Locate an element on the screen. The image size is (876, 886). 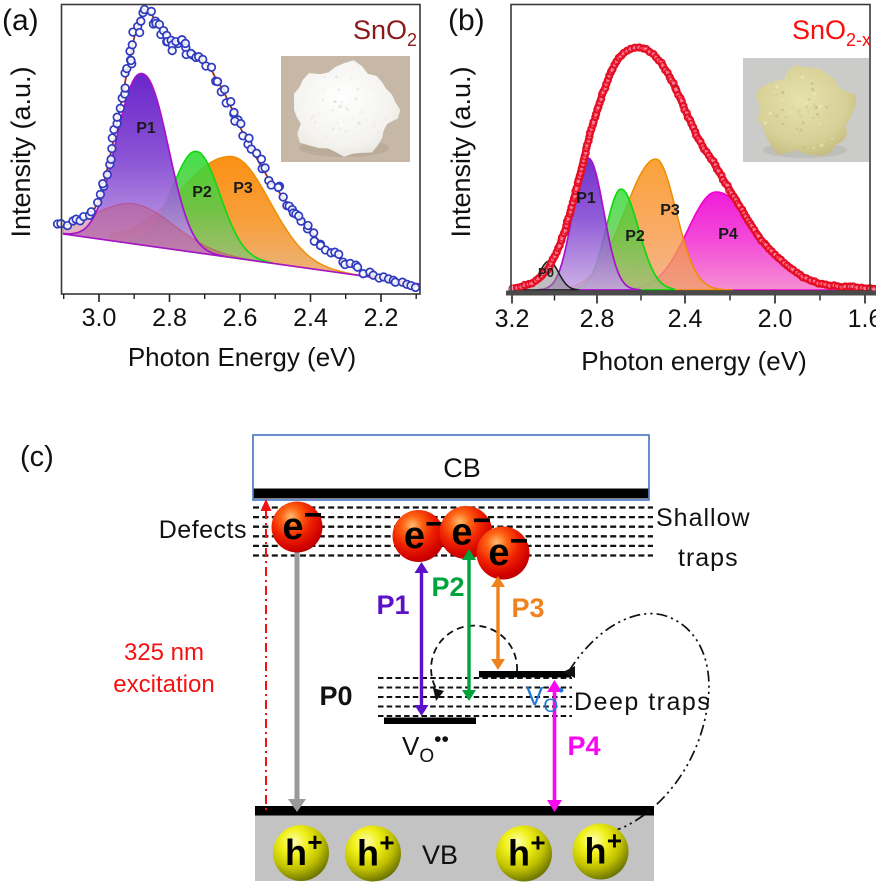
svg-text: SnO2 is located at coordinates (385, 32).